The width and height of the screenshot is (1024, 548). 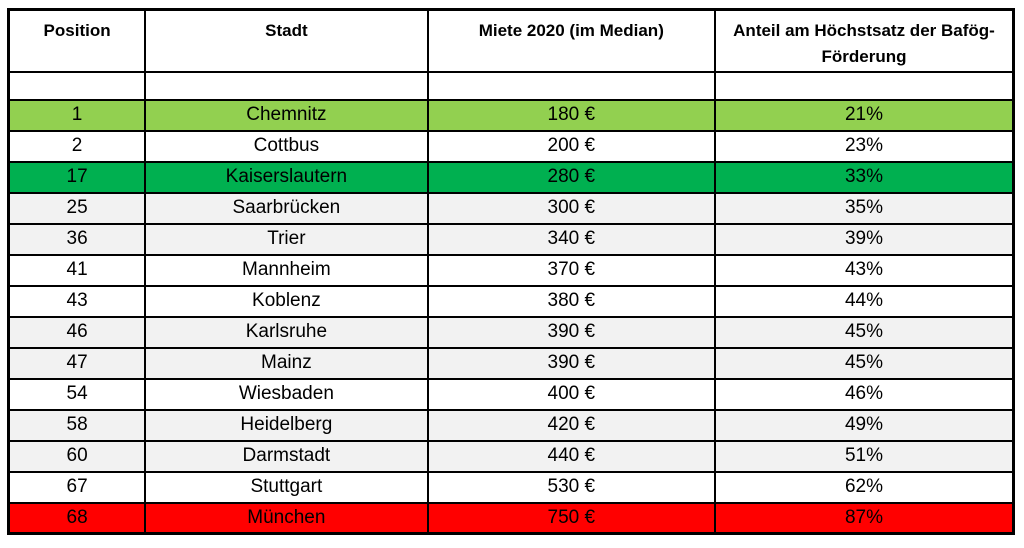 What do you see at coordinates (571, 487) in the screenshot?
I see `cell-miete: 530 €` at bounding box center [571, 487].